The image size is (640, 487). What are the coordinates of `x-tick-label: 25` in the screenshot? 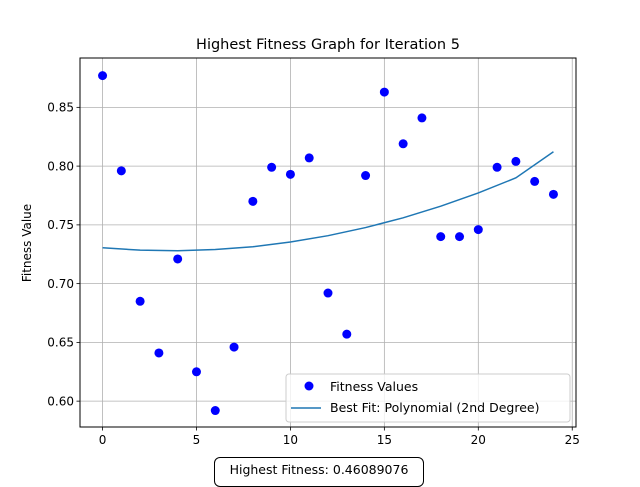 It's located at (572, 440).